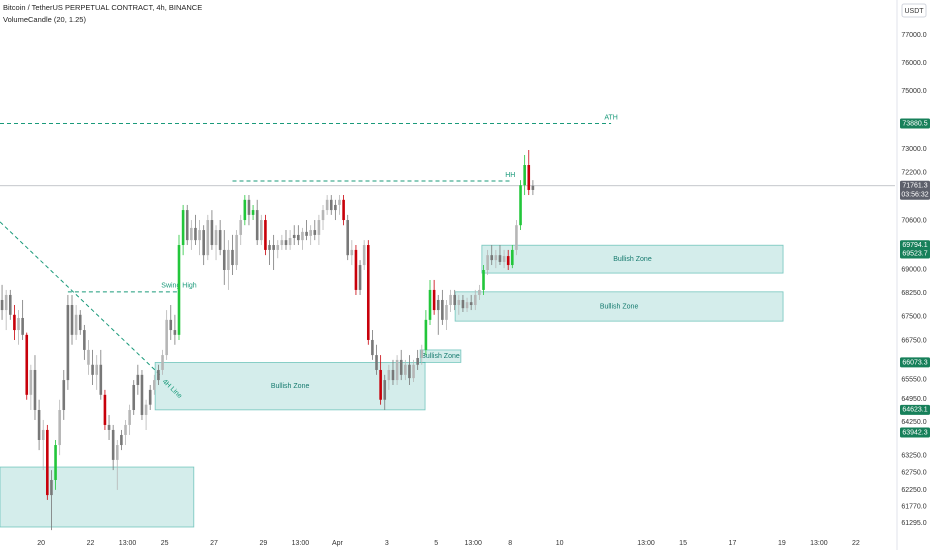  I want to click on y-tick-label: 76000.0, so click(913, 63).